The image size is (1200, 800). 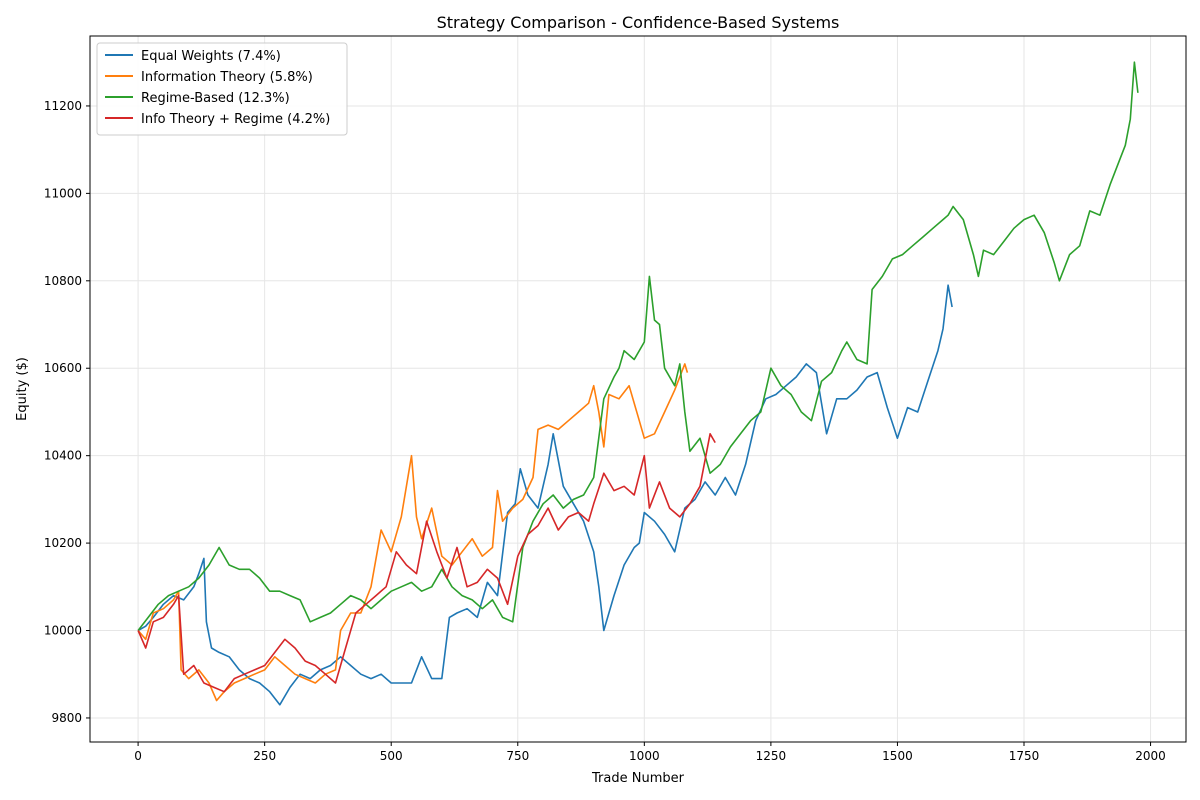 I want to click on y-tick-label: 10800, so click(x=63, y=281).